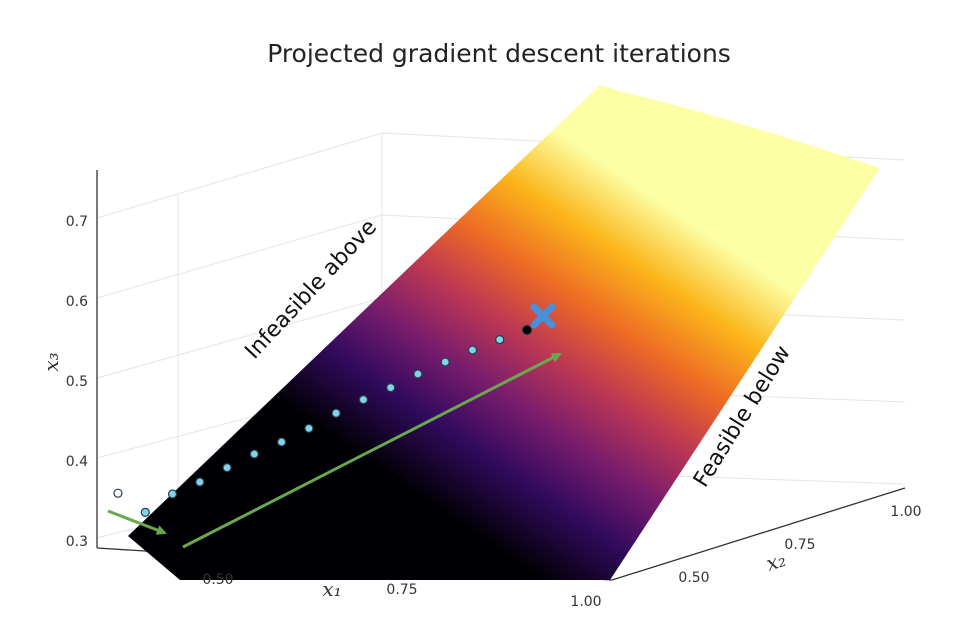  What do you see at coordinates (77, 542) in the screenshot?
I see `x3-tick-label: 0.3` at bounding box center [77, 542].